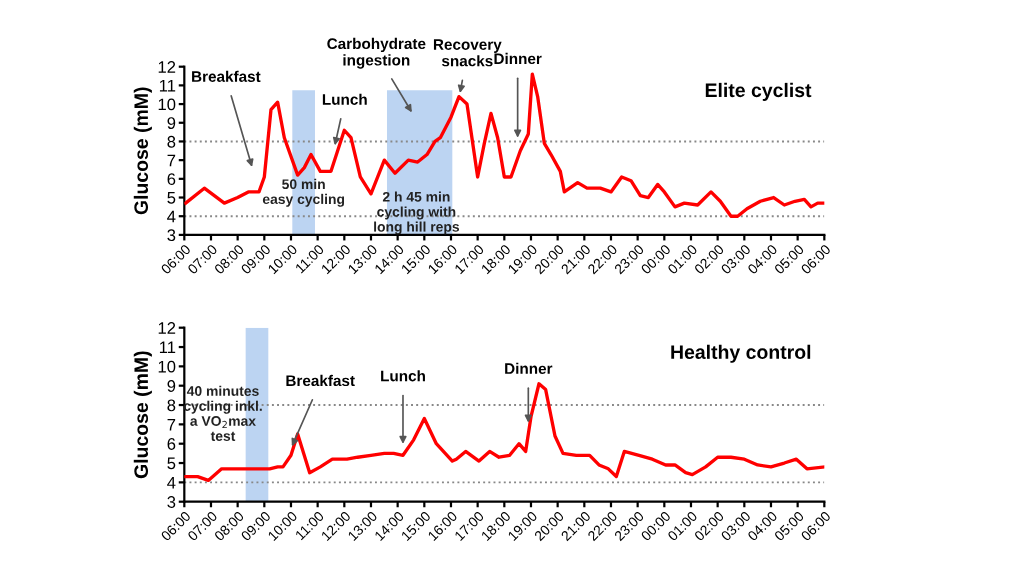  What do you see at coordinates (741, 353) in the screenshot?
I see `text: Healthy control` at bounding box center [741, 353].